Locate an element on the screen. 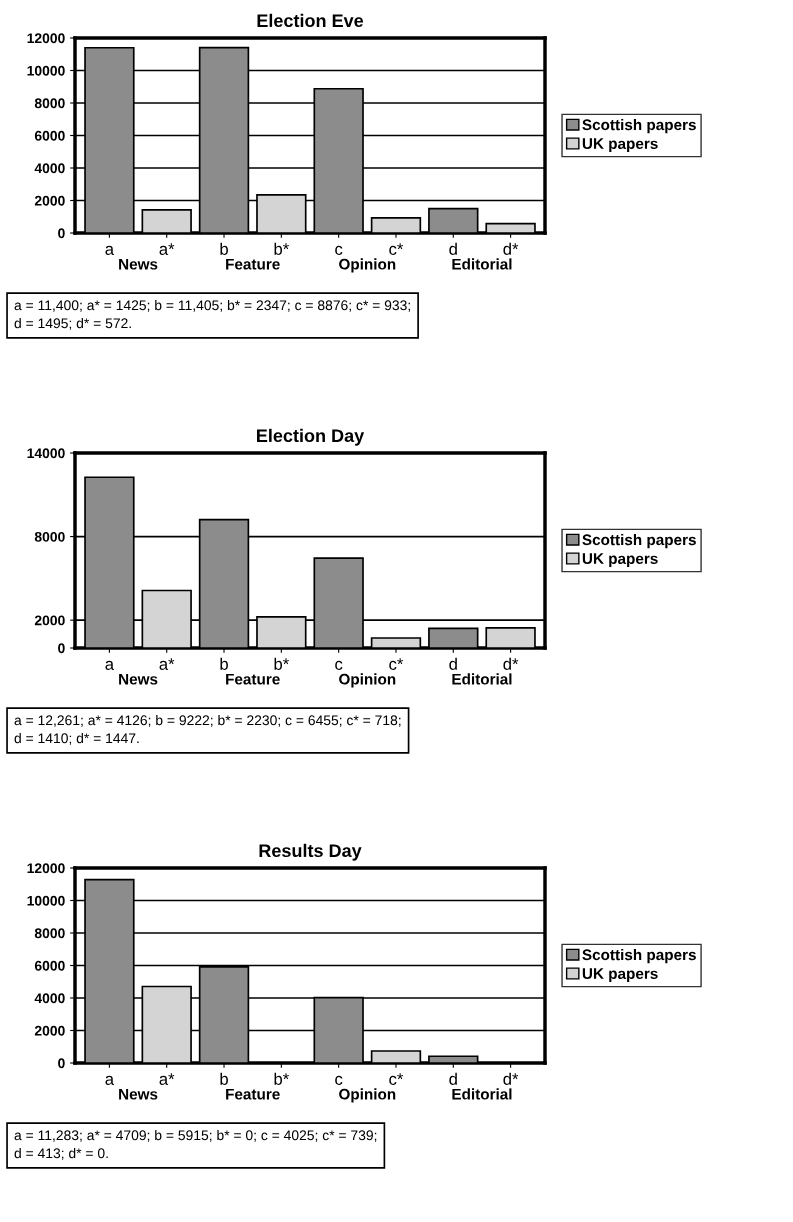  chart-title: Results Day is located at coordinates (310, 852).